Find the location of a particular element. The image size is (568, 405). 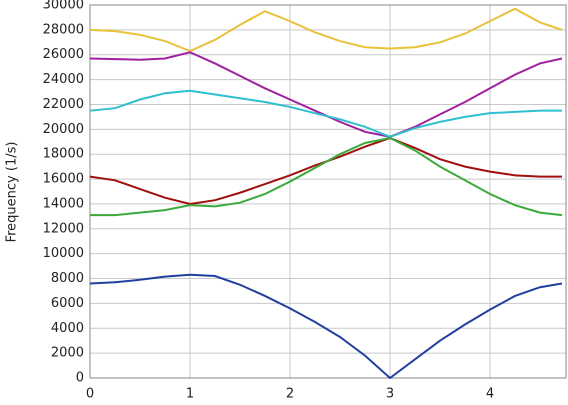

y-tick-label: 20000 is located at coordinates (63, 129).